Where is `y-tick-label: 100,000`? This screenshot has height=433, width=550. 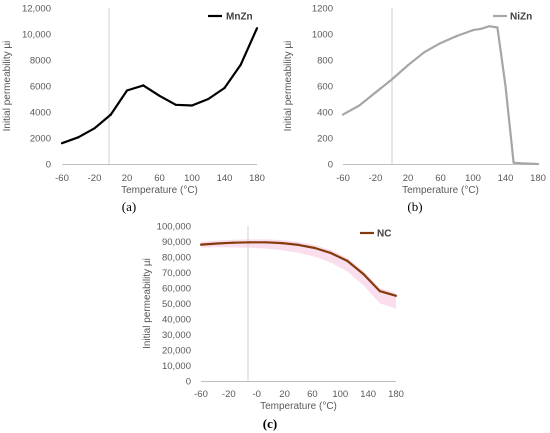
y-tick-label: 100,000 is located at coordinates (174, 227).